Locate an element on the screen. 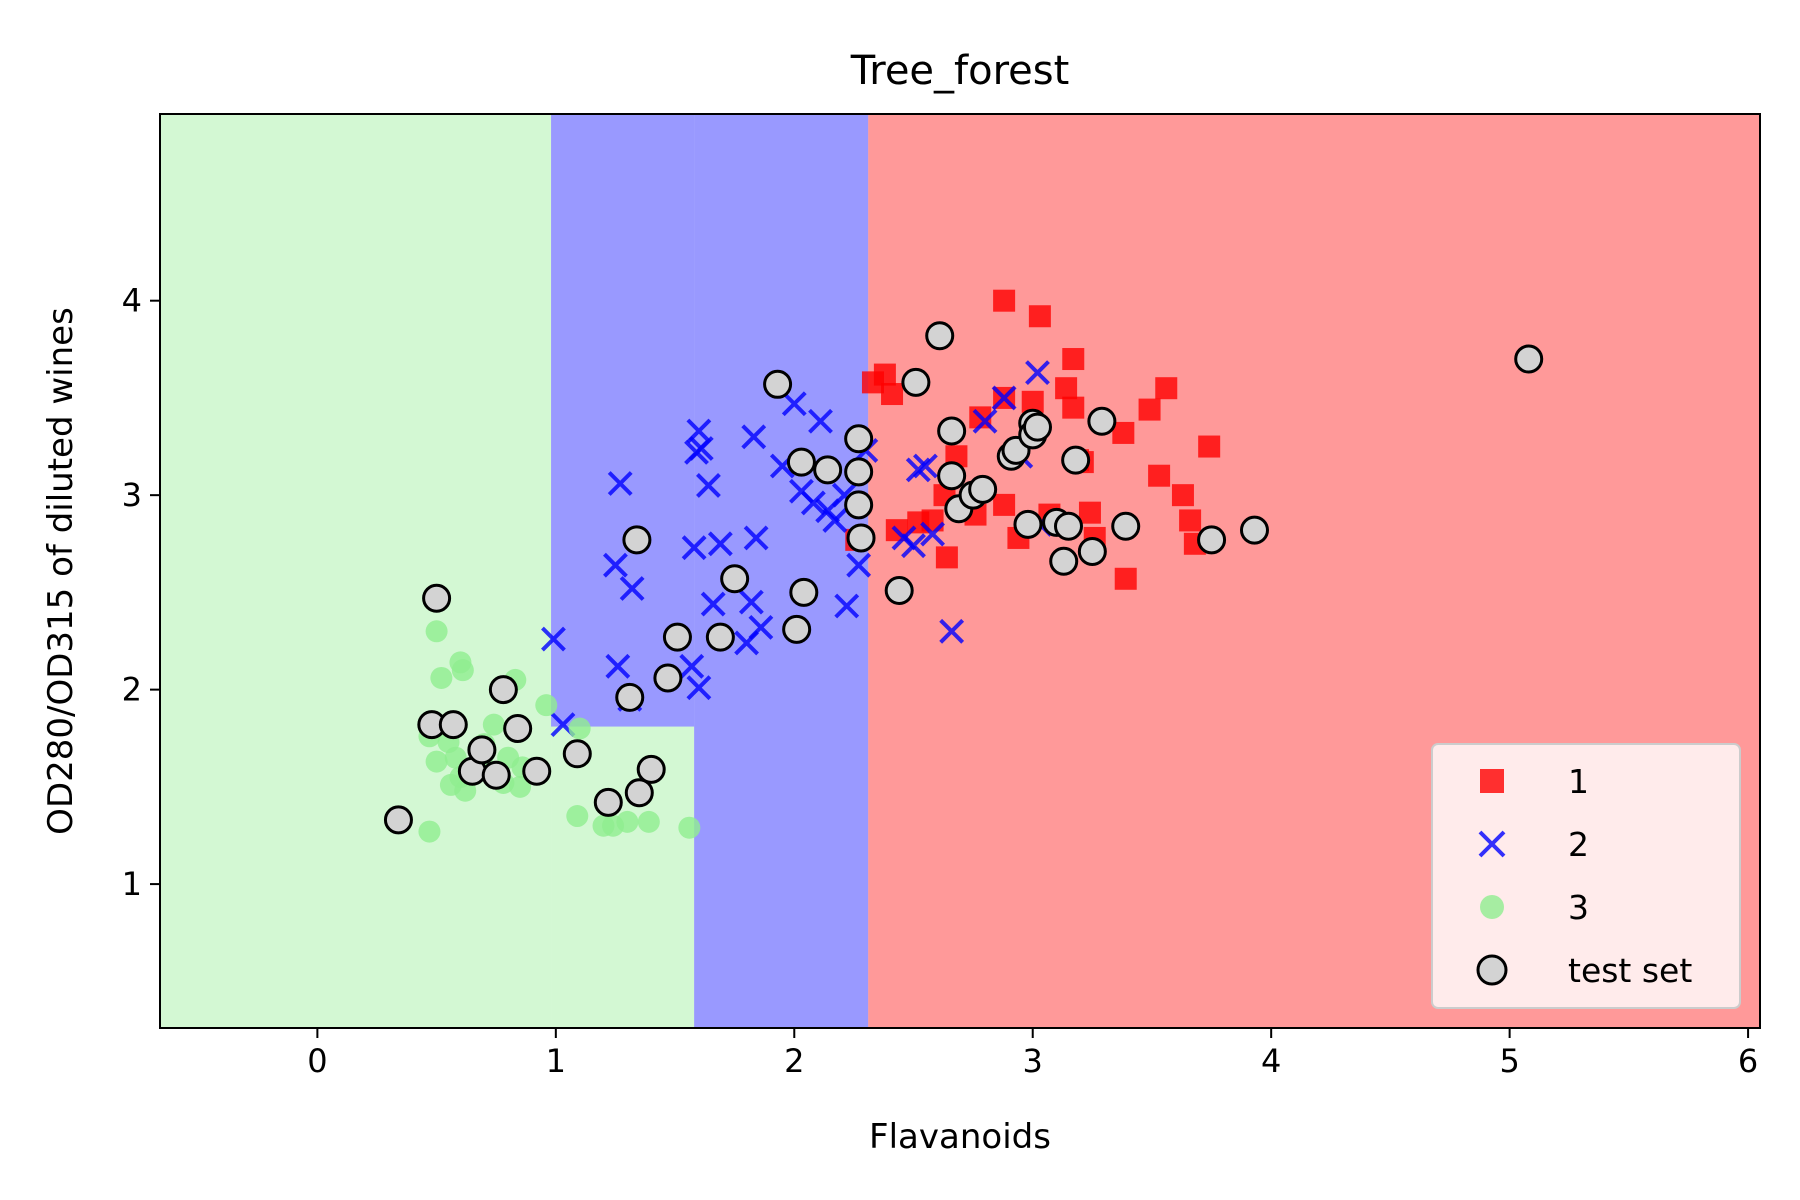 Image resolution: width=1800 pixels, height=1200 pixels. legend-box is located at coordinates (1586, 876).